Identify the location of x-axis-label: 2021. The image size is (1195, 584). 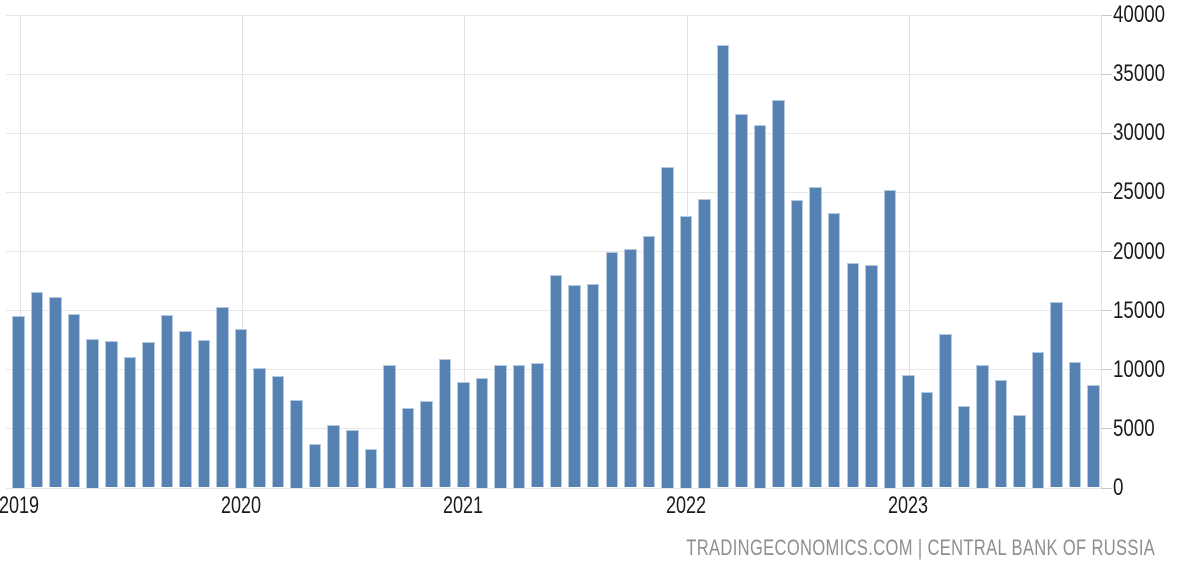
(463, 505).